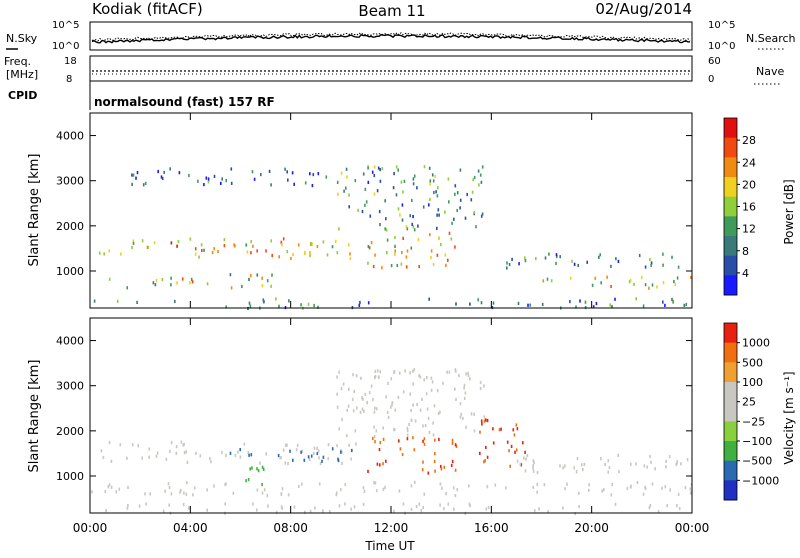  Describe the element at coordinates (70, 181) in the screenshot. I see `y-tick-label: 3000` at that location.